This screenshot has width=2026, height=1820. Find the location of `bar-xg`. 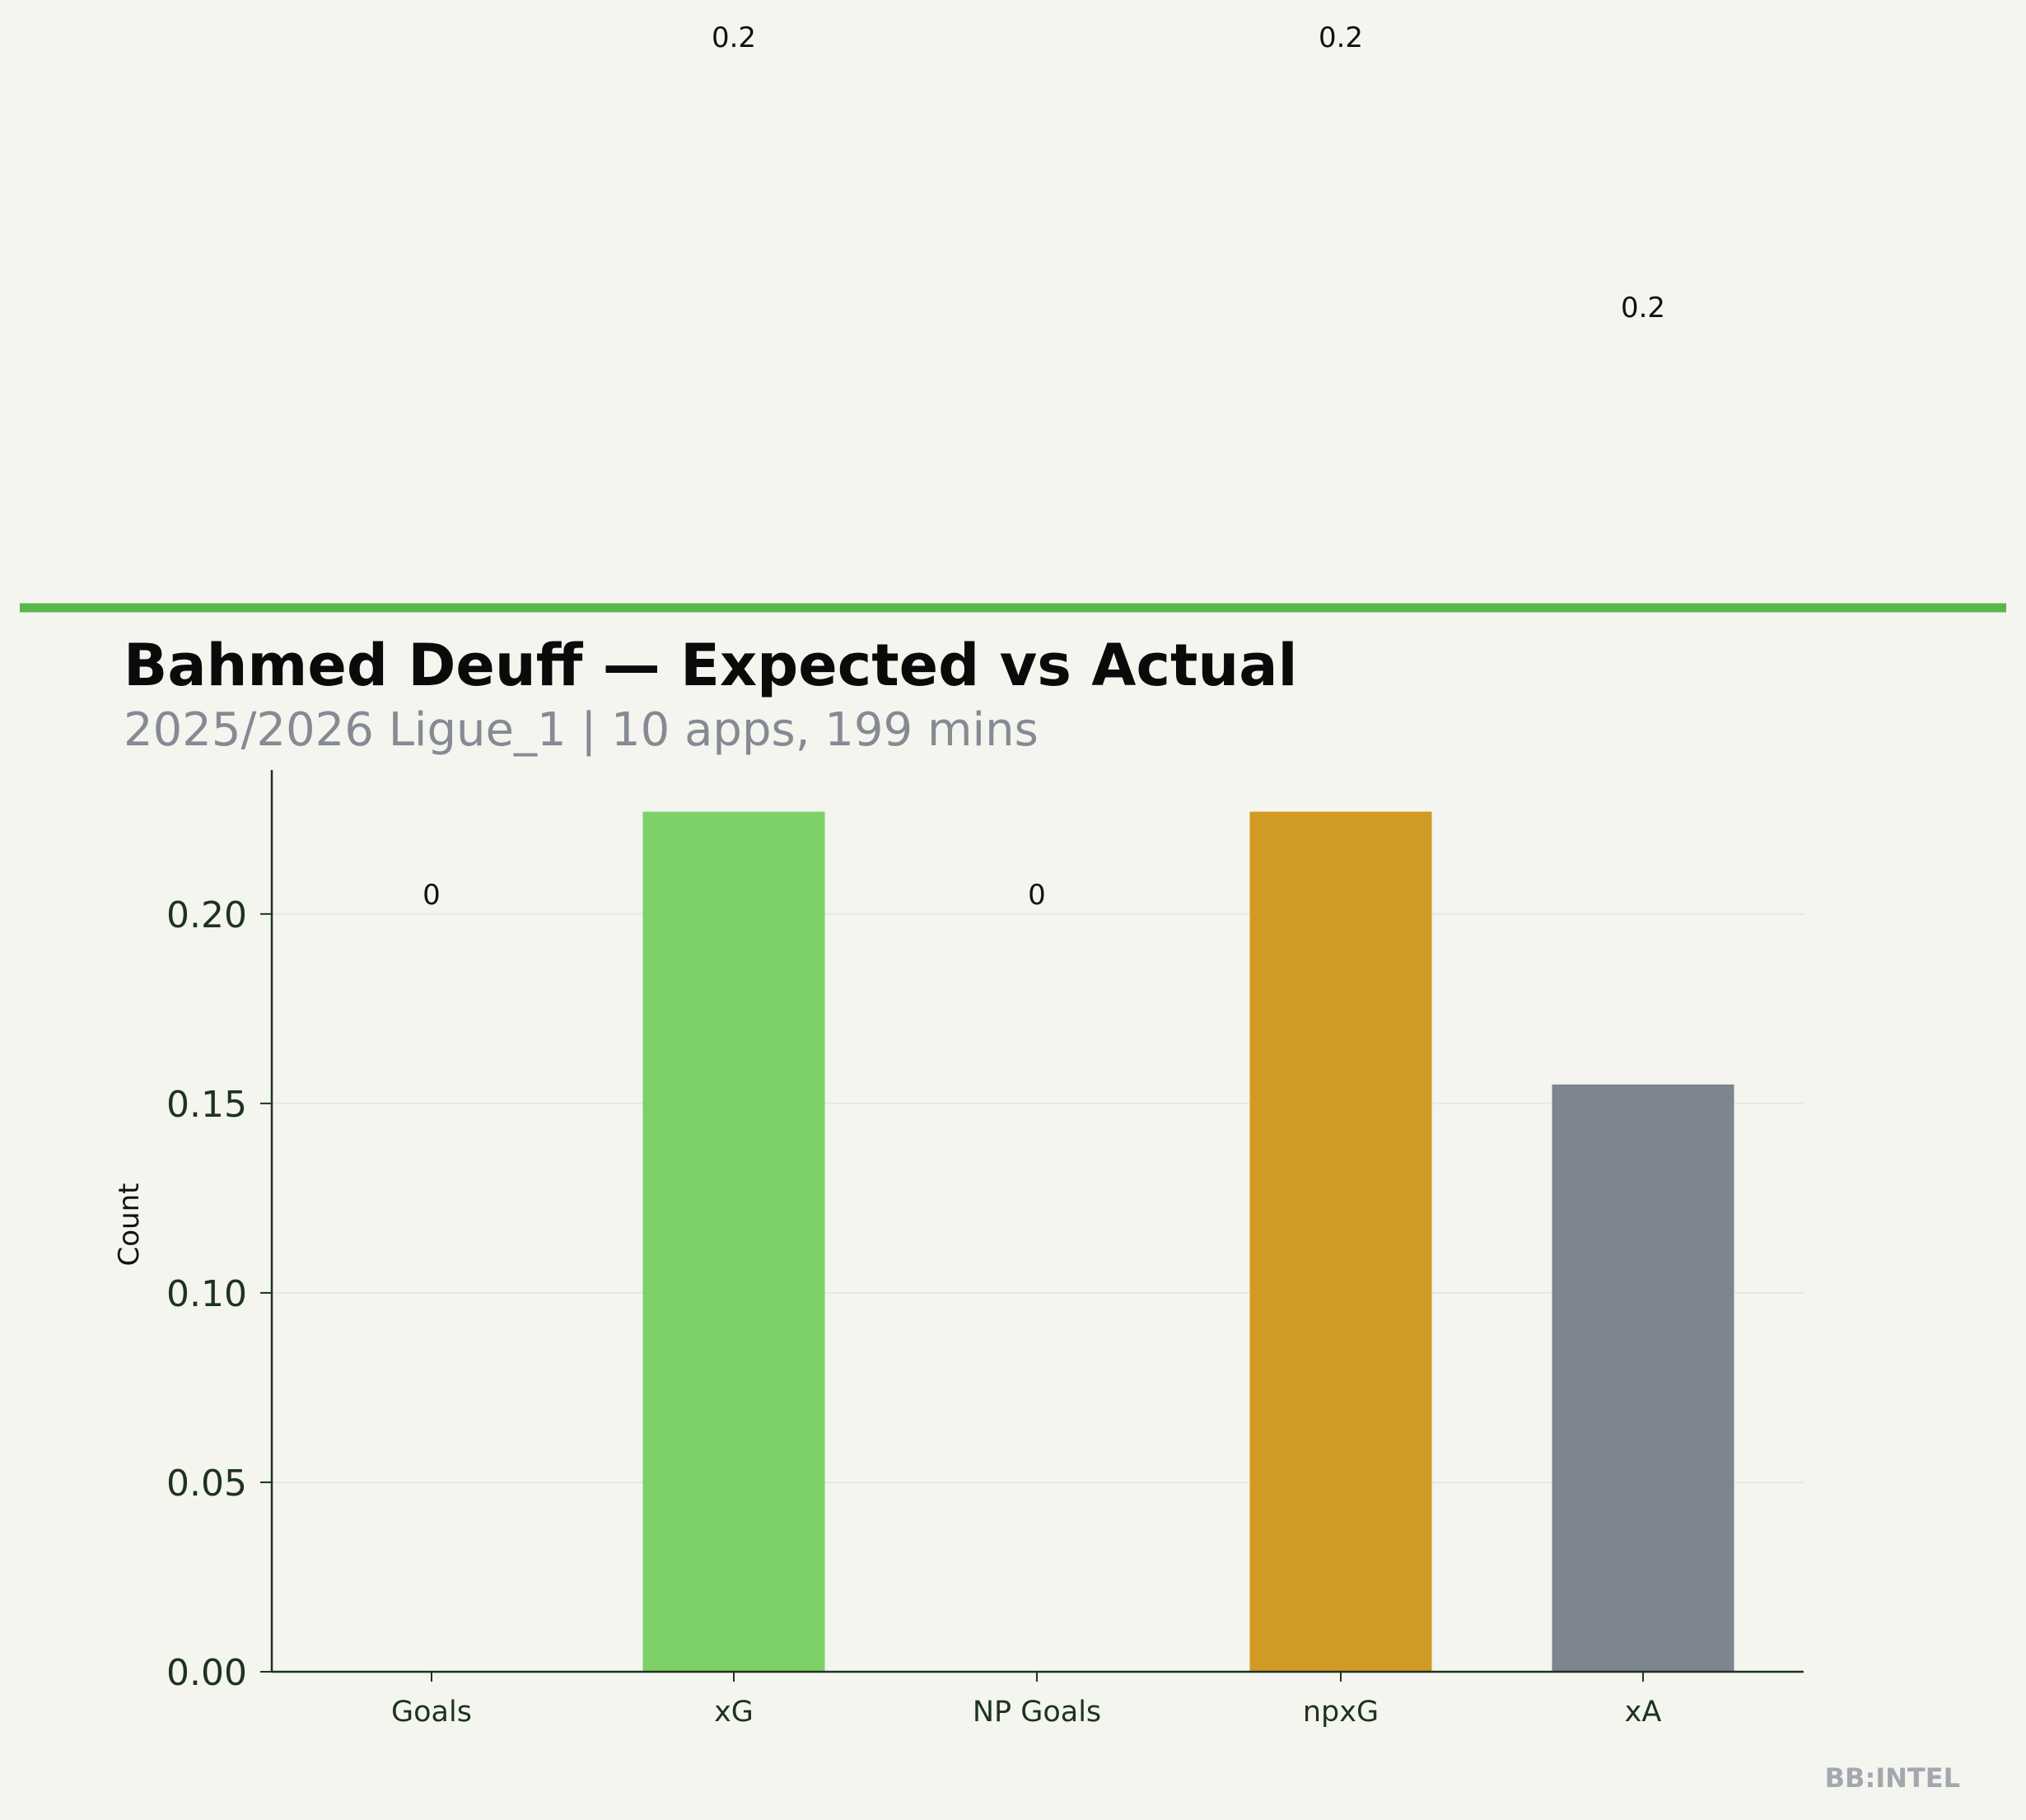

bar-xg is located at coordinates (733, 1241).